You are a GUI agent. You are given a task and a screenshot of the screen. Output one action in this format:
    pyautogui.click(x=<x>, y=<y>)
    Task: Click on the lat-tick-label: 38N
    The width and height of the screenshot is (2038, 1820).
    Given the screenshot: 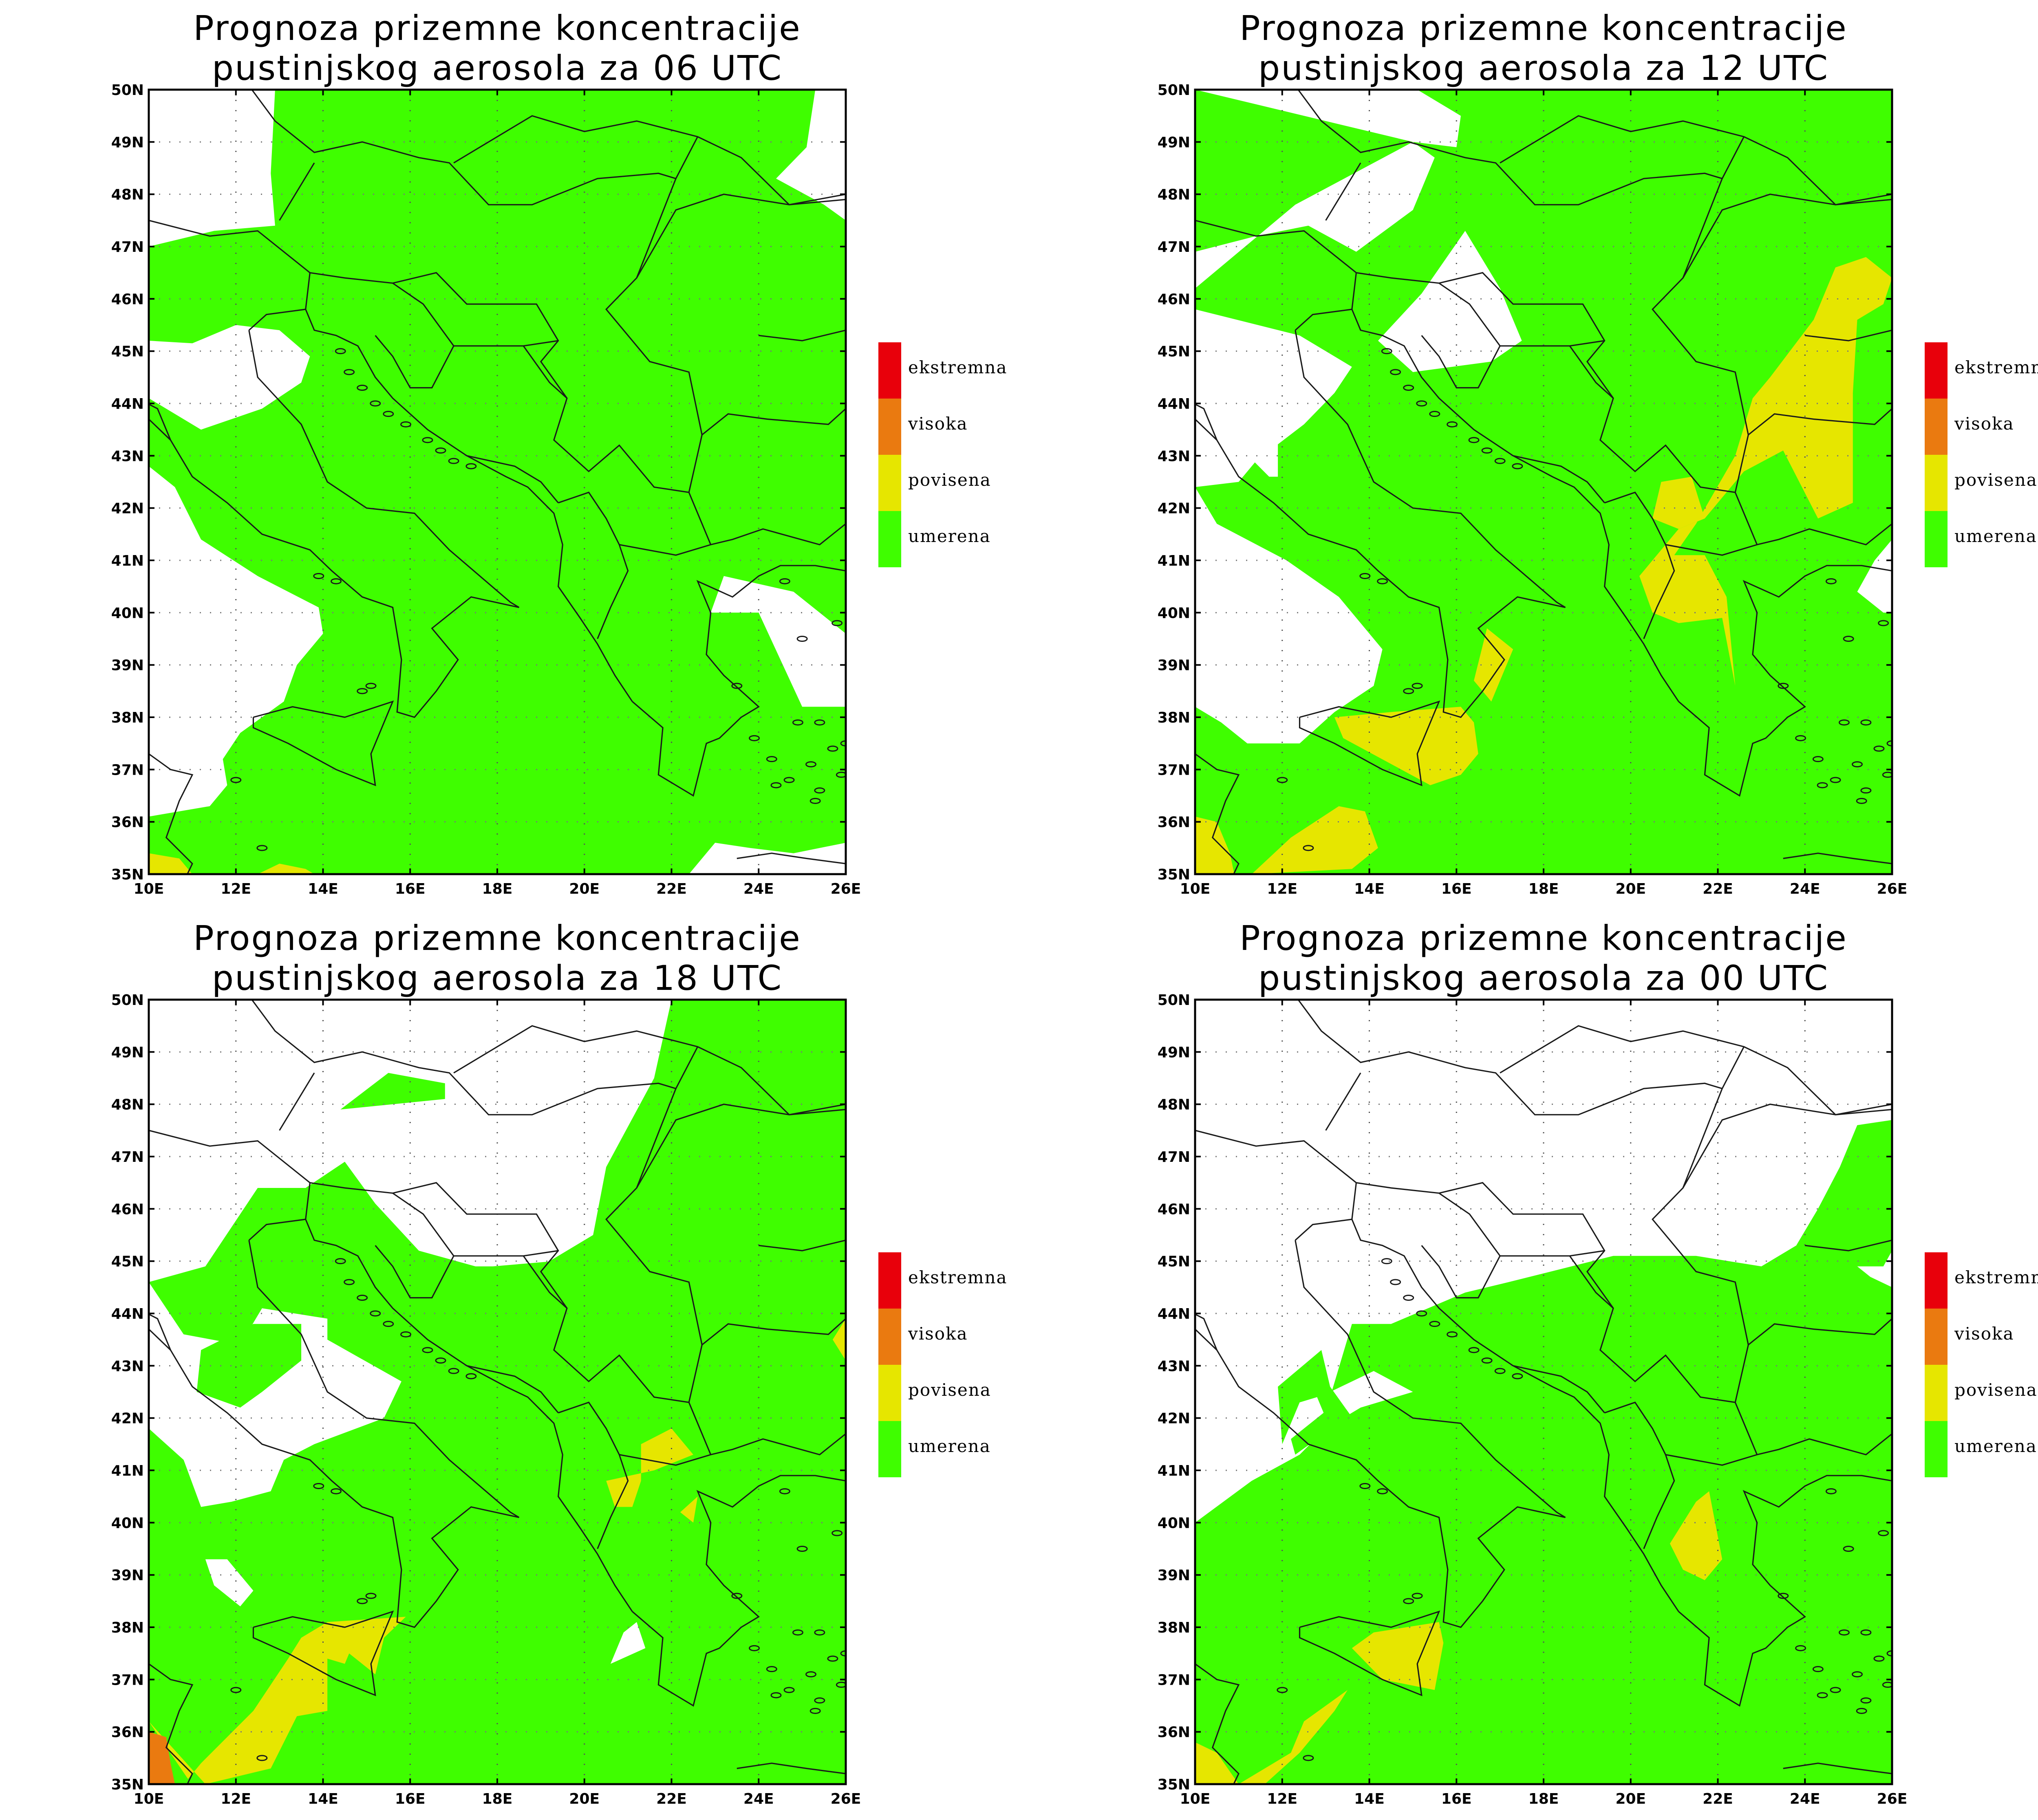 What is the action you would take?
    pyautogui.click(x=1174, y=1628)
    